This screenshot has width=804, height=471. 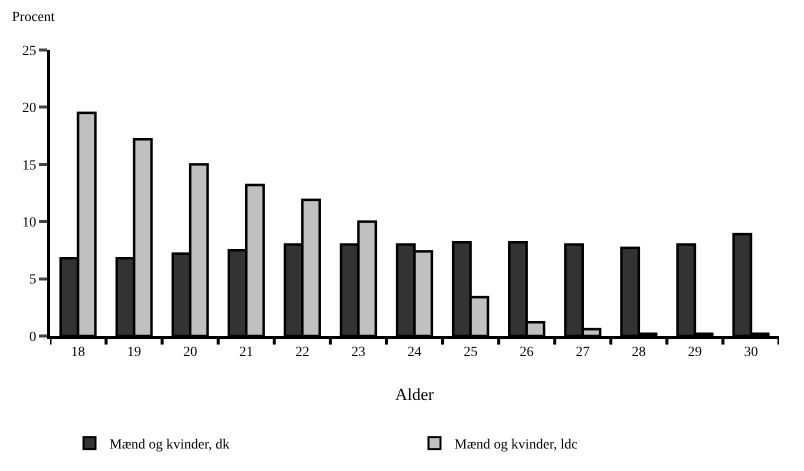 I want to click on x-tick-label: 21, so click(x=246, y=352).